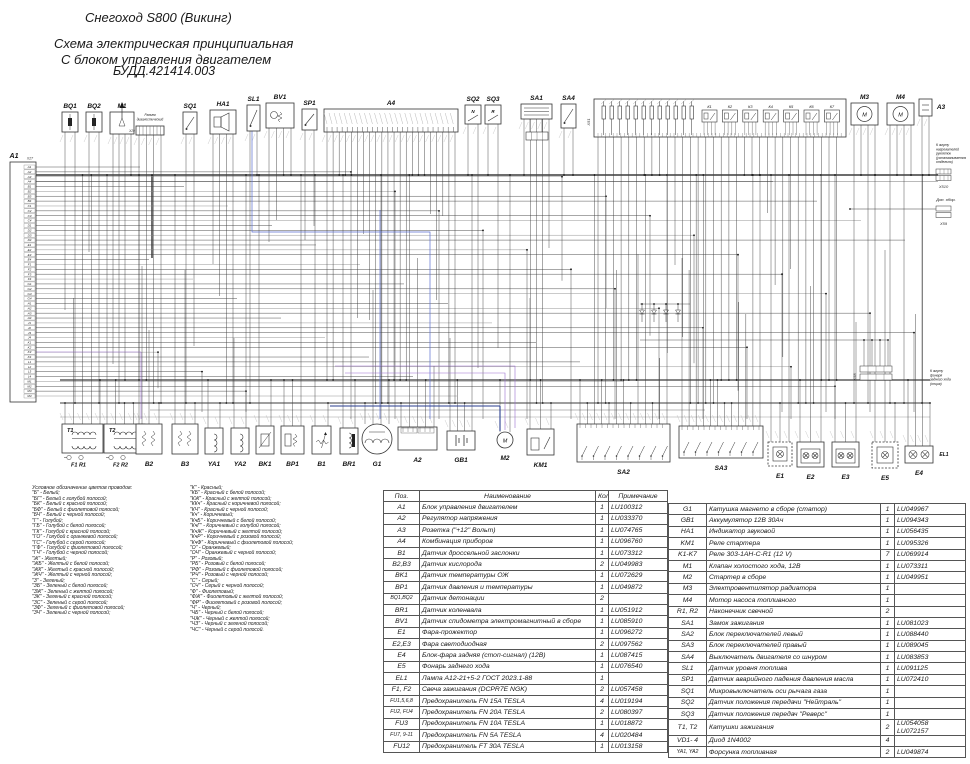 Image resolution: width=970 pixels, height=764 pixels. Describe the element at coordinates (638, 633) in the screenshot. I see `cell-note: LU096272` at that location.